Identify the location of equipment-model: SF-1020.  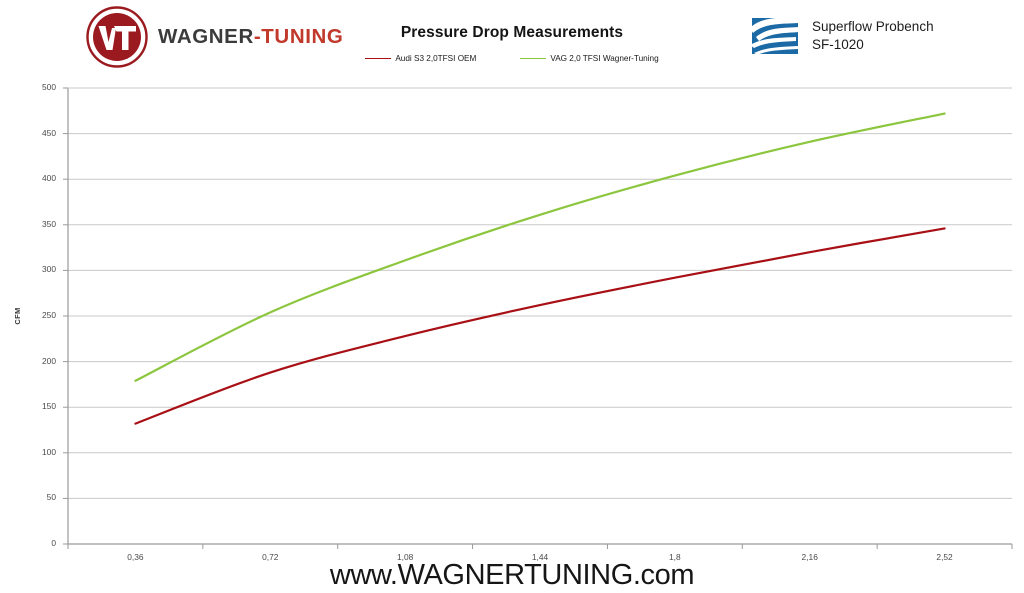
(838, 44).